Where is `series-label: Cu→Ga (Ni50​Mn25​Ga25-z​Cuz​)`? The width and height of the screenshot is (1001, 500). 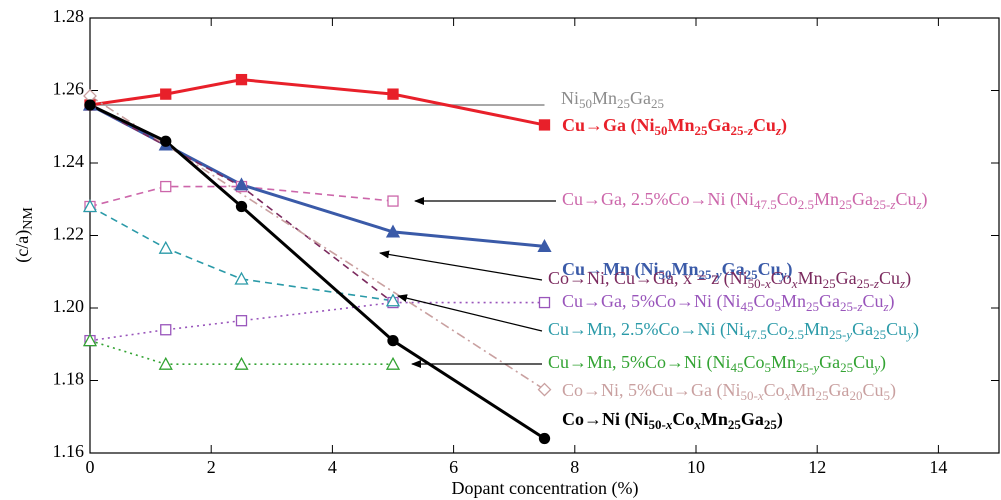 series-label: Cu→Ga (Ni50​Mn25​Ga25-z​Cuz​) is located at coordinates (674, 126).